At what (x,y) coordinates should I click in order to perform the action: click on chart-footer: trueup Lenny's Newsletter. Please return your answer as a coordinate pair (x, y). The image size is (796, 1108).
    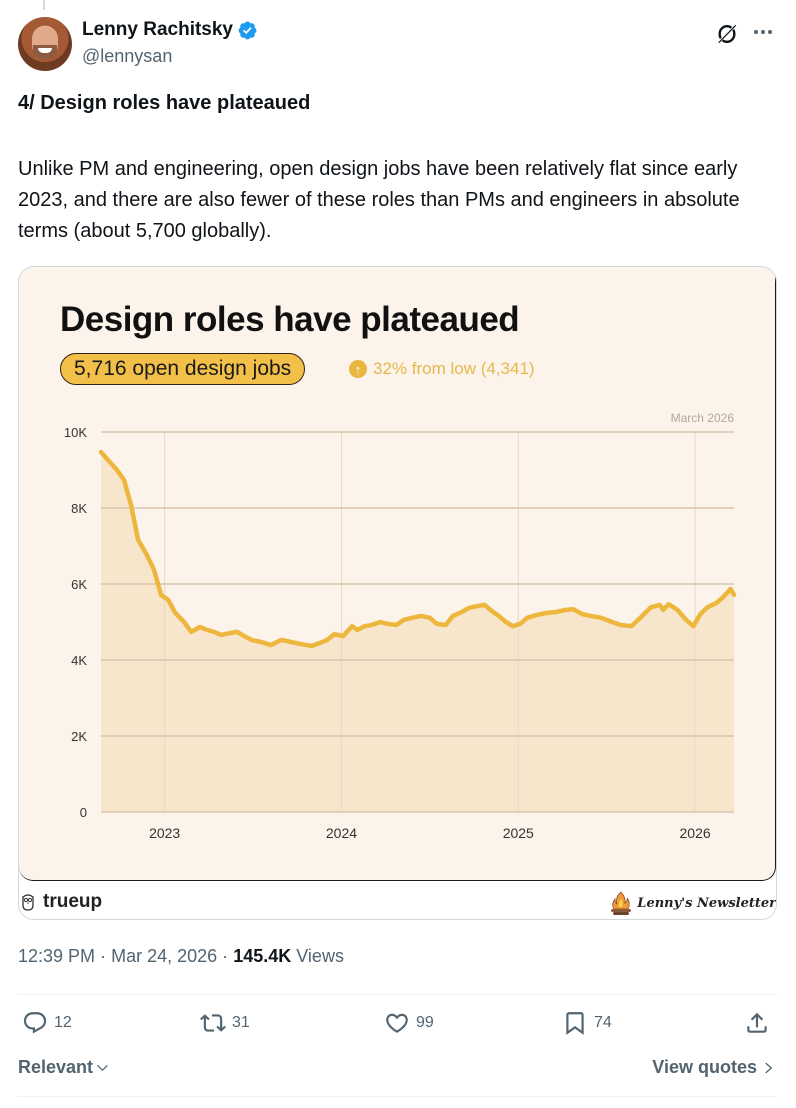
    Looking at the image, I should click on (397, 900).